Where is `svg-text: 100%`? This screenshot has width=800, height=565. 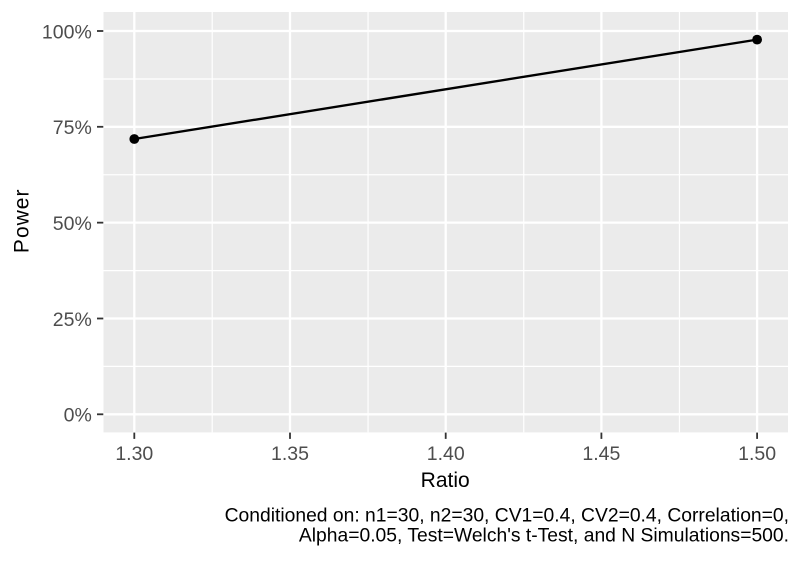
svg-text: 100% is located at coordinates (67, 32).